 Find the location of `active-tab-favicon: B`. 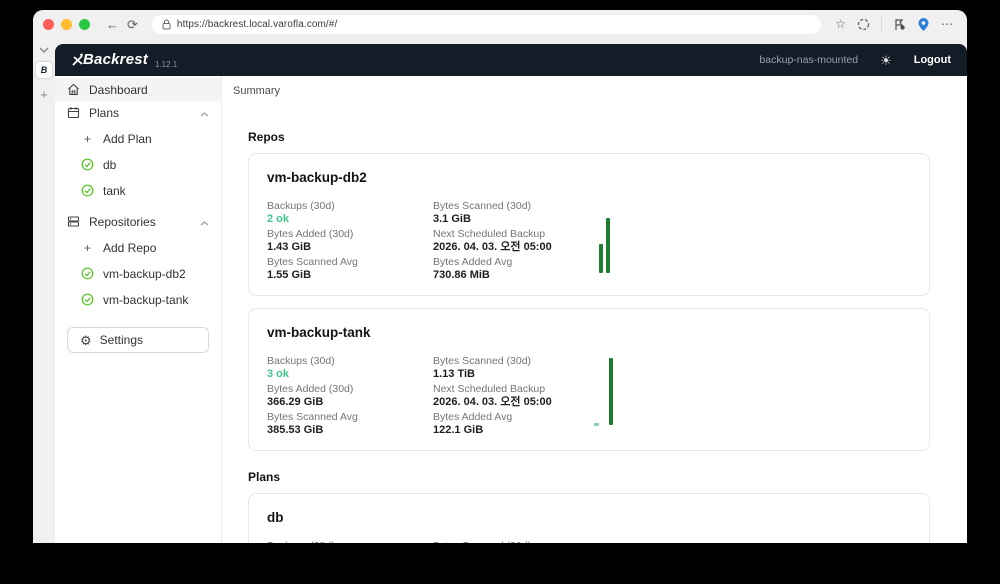

active-tab-favicon: B is located at coordinates (44, 70).